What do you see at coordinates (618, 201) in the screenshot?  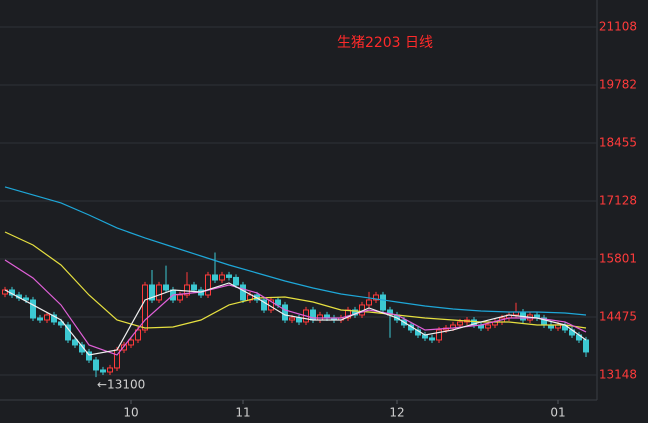 I see `y-tick-label: 17128` at bounding box center [618, 201].